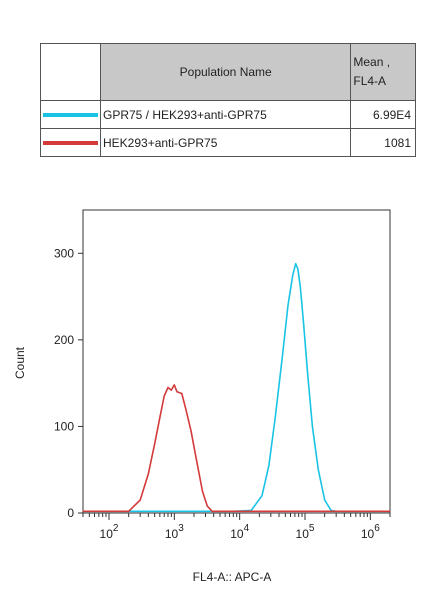 This screenshot has height=606, width=436. I want to click on y-tick-label: 300, so click(64, 253).